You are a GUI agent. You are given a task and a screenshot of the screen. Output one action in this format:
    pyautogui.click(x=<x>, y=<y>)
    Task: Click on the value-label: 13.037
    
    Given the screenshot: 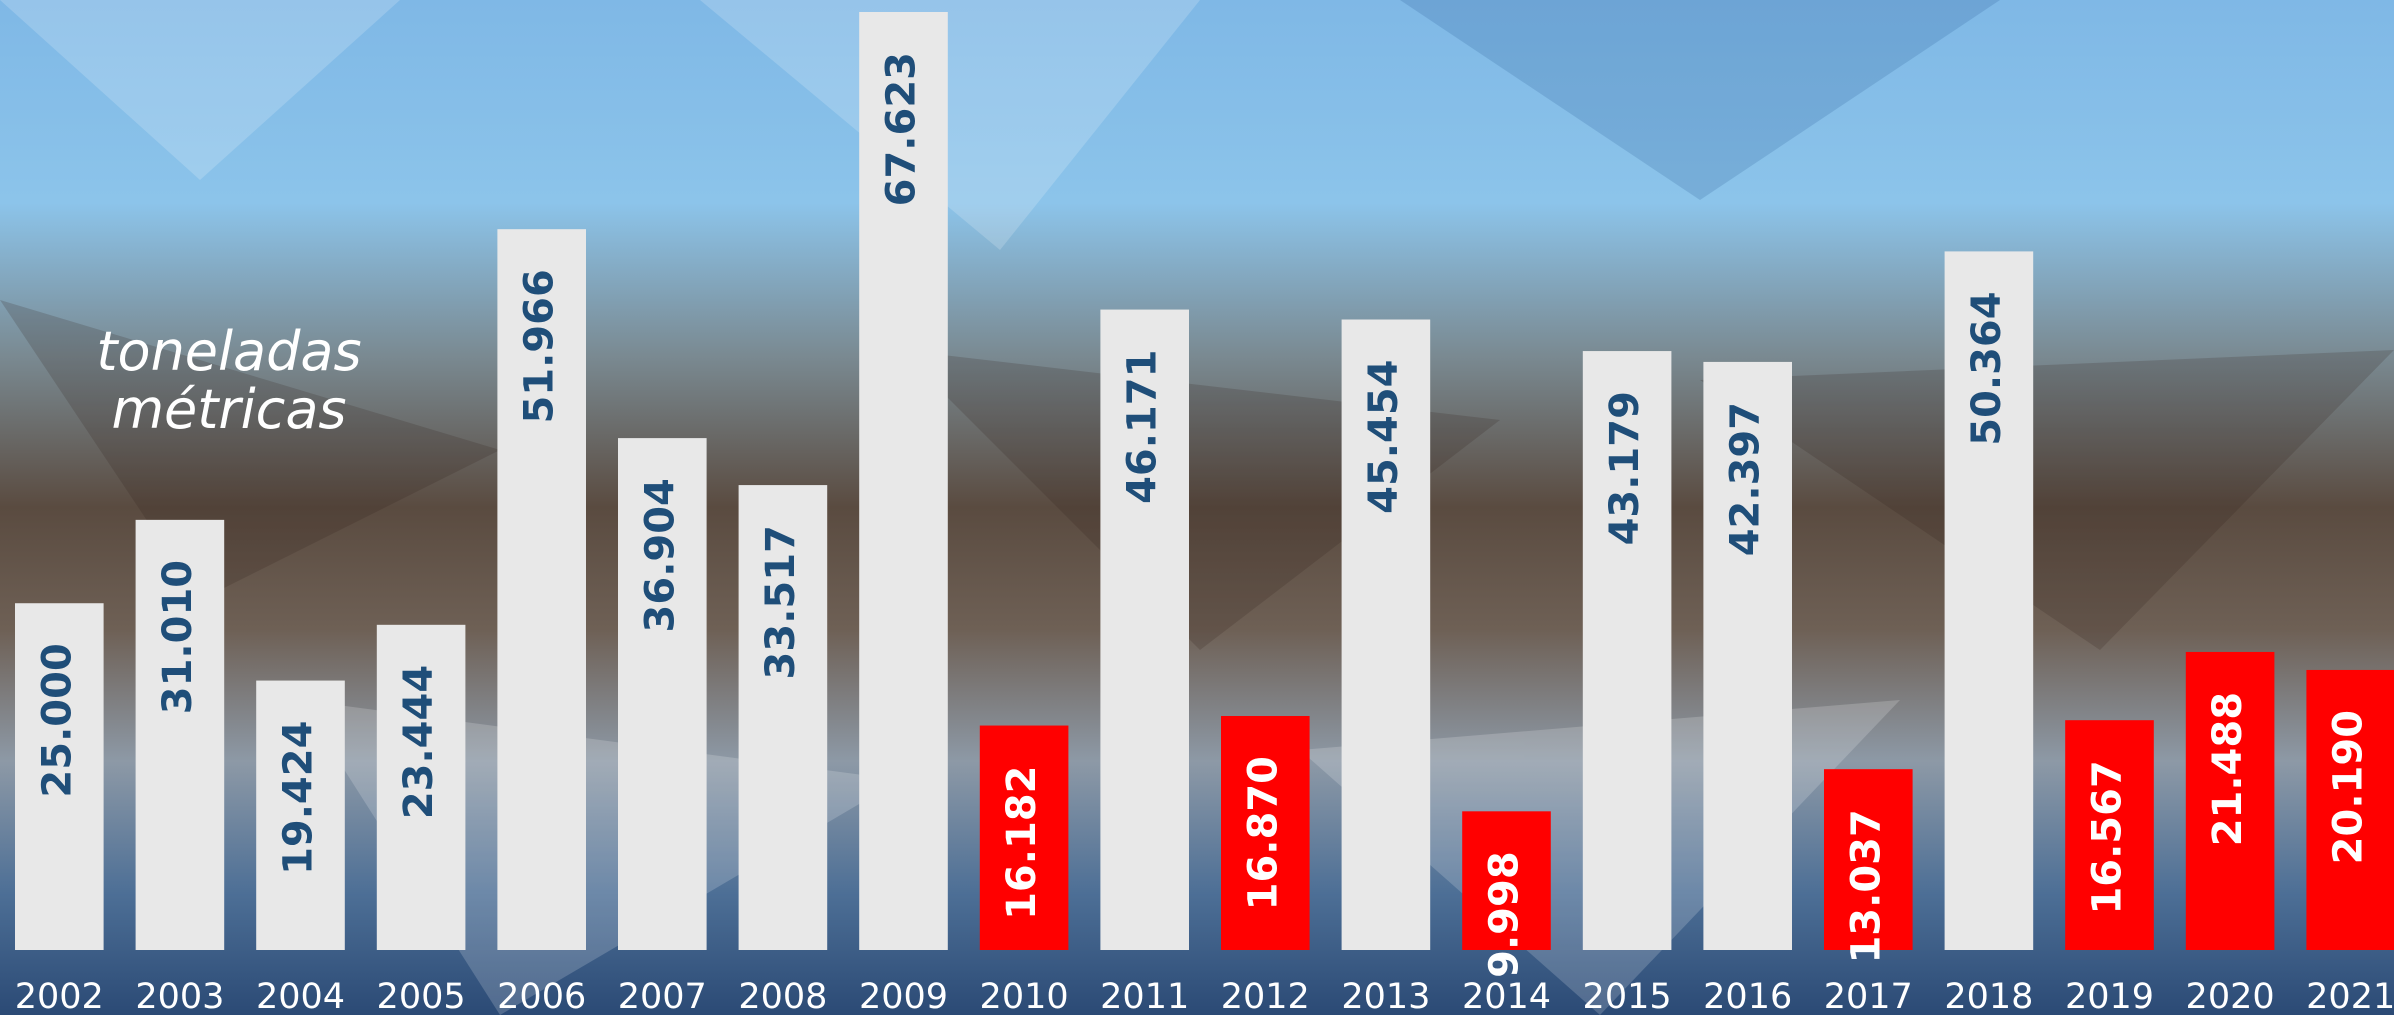 What is the action you would take?
    pyautogui.click(x=1866, y=886)
    